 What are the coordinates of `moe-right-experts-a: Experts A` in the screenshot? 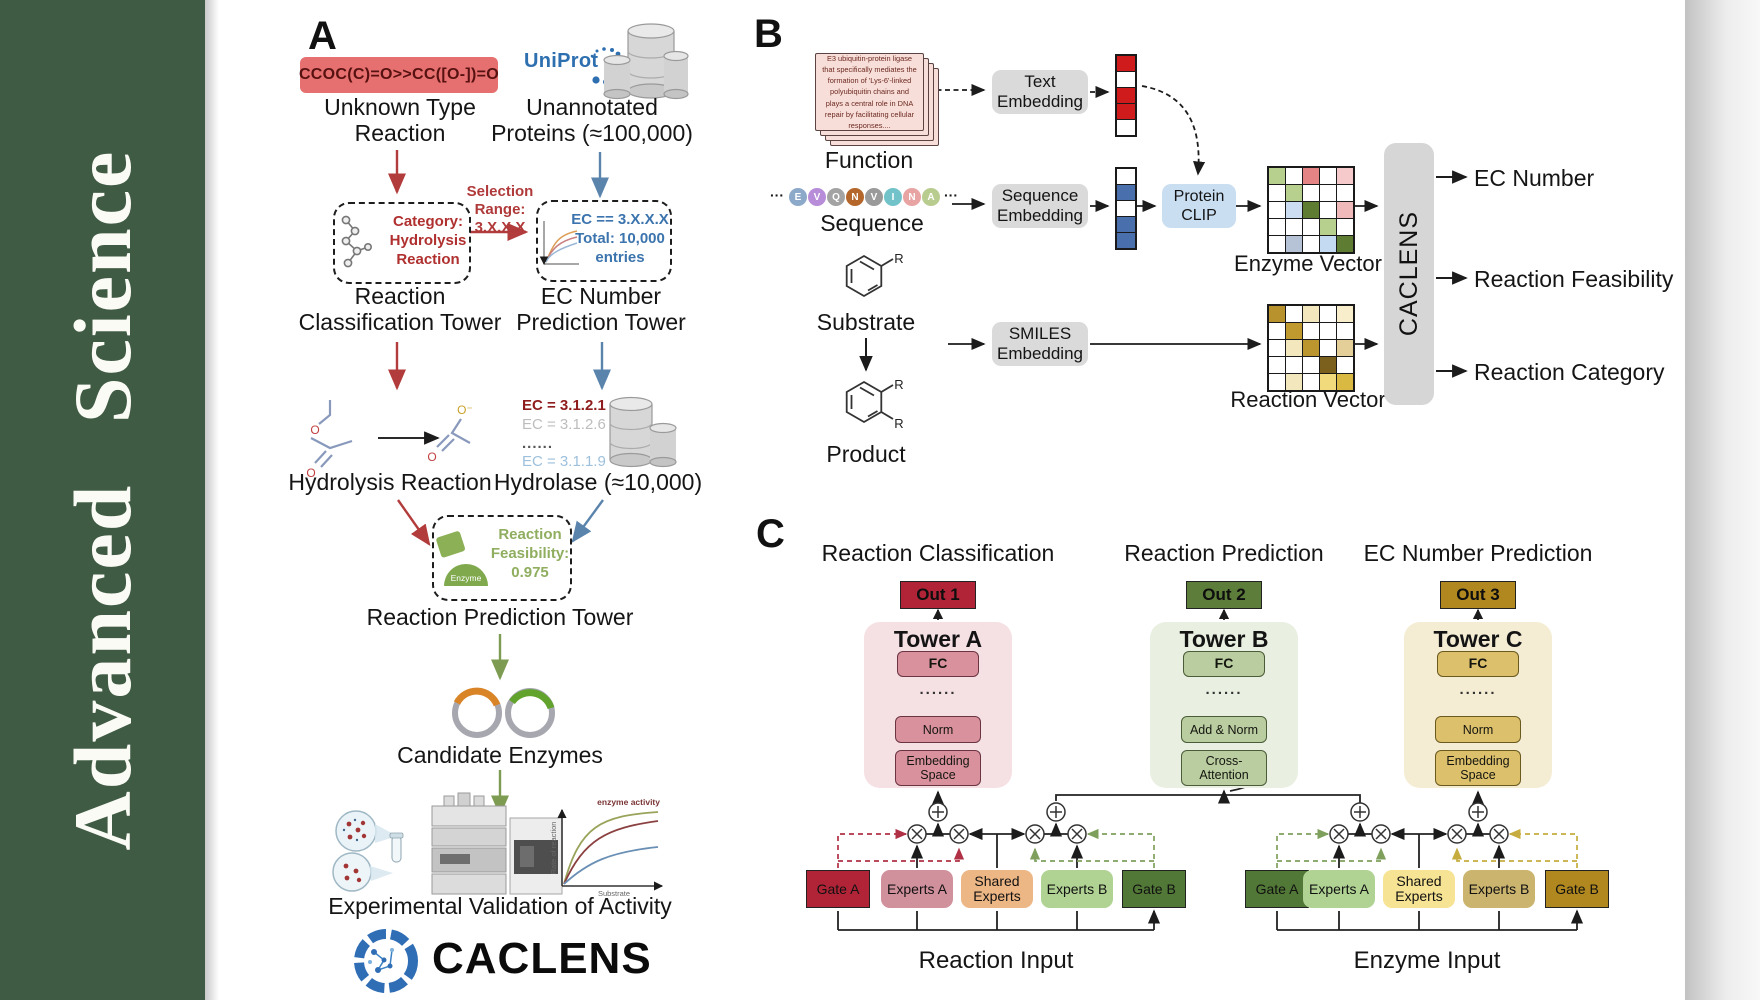 It's located at (1339, 889).